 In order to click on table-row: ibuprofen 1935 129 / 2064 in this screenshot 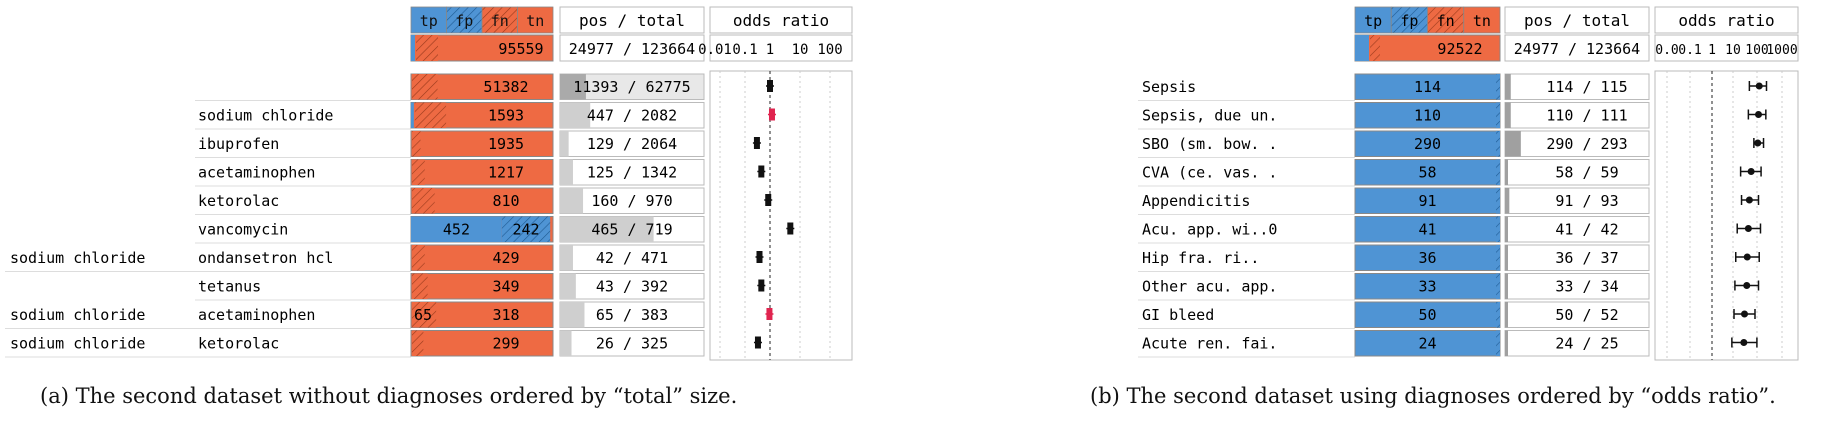, I will do `click(478, 144)`.